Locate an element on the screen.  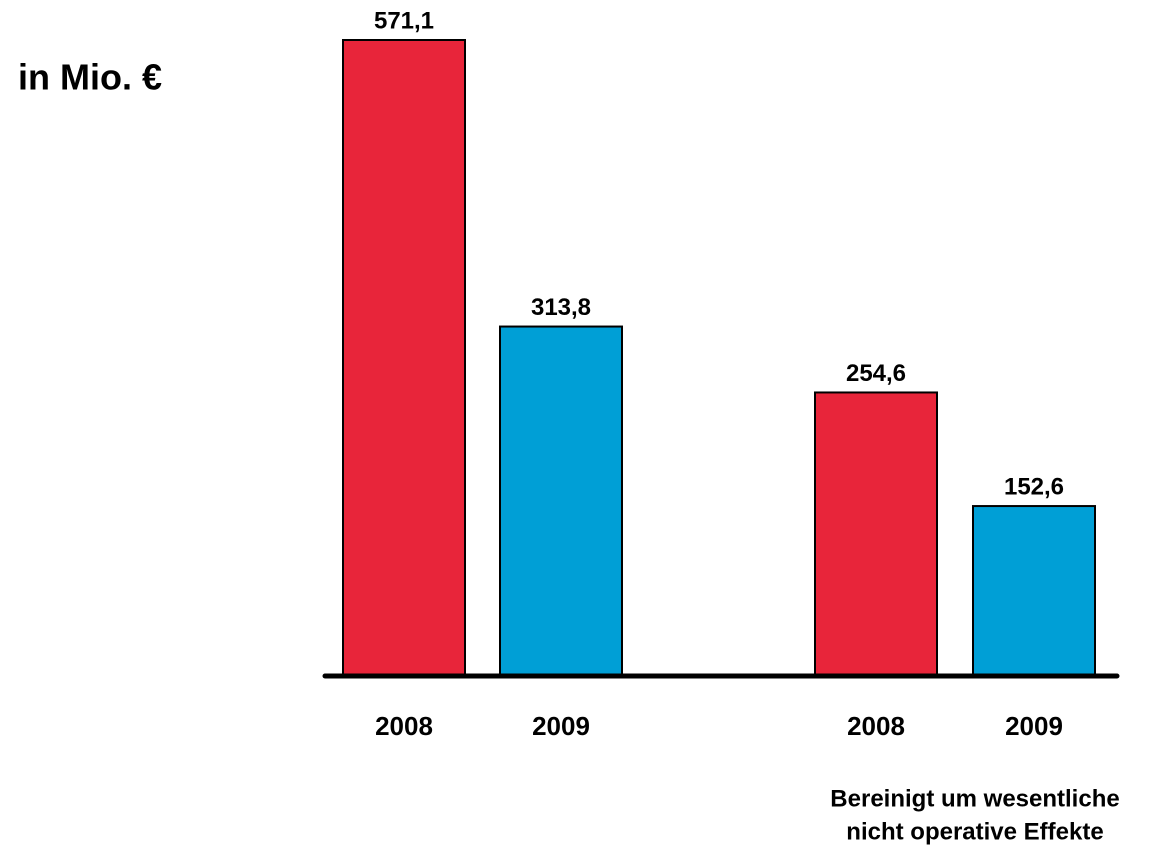
annotation: Bereinigt um wesentliche is located at coordinates (974, 798).